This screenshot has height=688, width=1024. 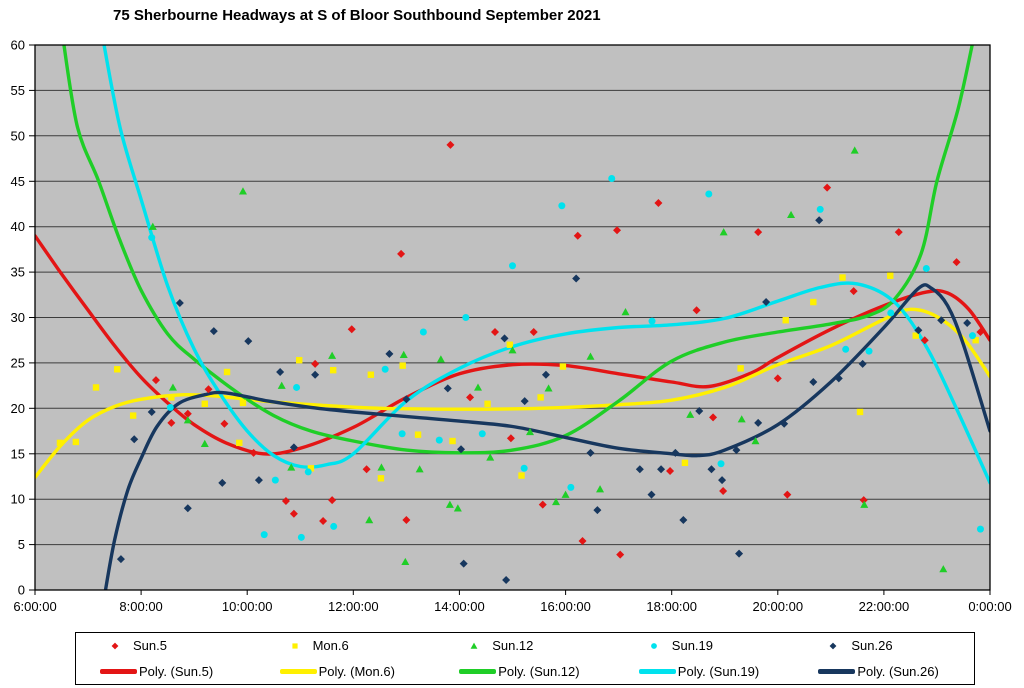 I want to click on legend-item-sun-19: Sun.19, so click(x=705, y=646).